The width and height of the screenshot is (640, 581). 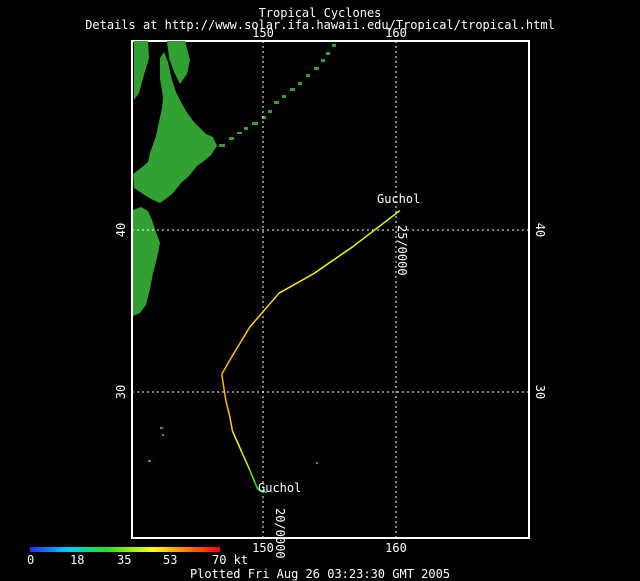 I want to click on hokkaido-landmass, so click(x=175, y=127).